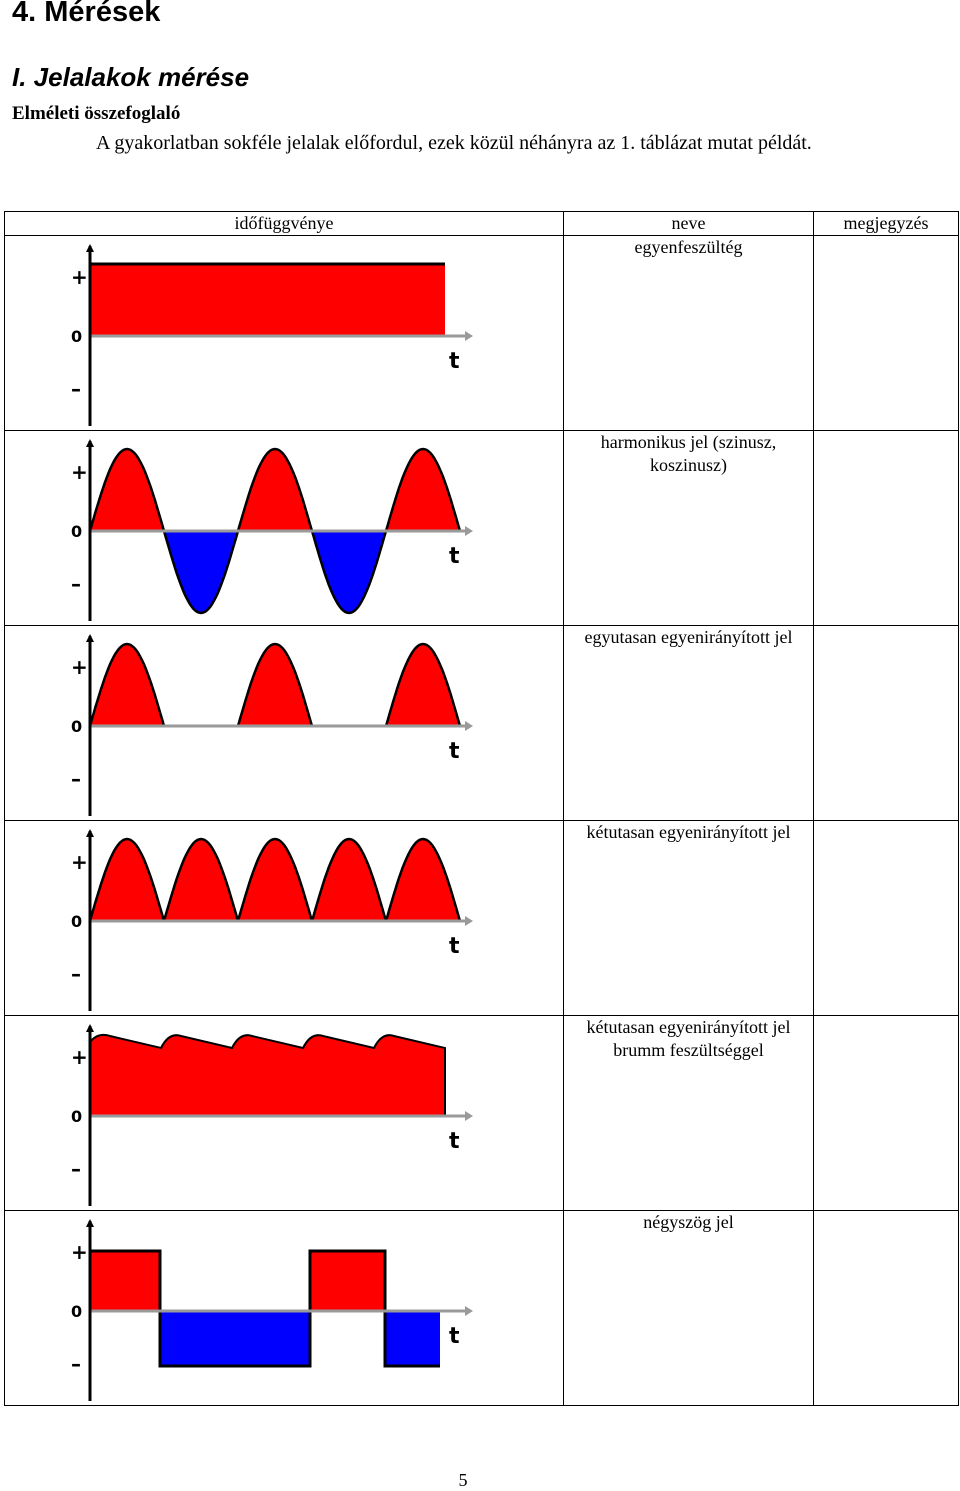 The width and height of the screenshot is (960, 1491). What do you see at coordinates (265, 1308) in the screenshot?
I see `square-outline` at bounding box center [265, 1308].